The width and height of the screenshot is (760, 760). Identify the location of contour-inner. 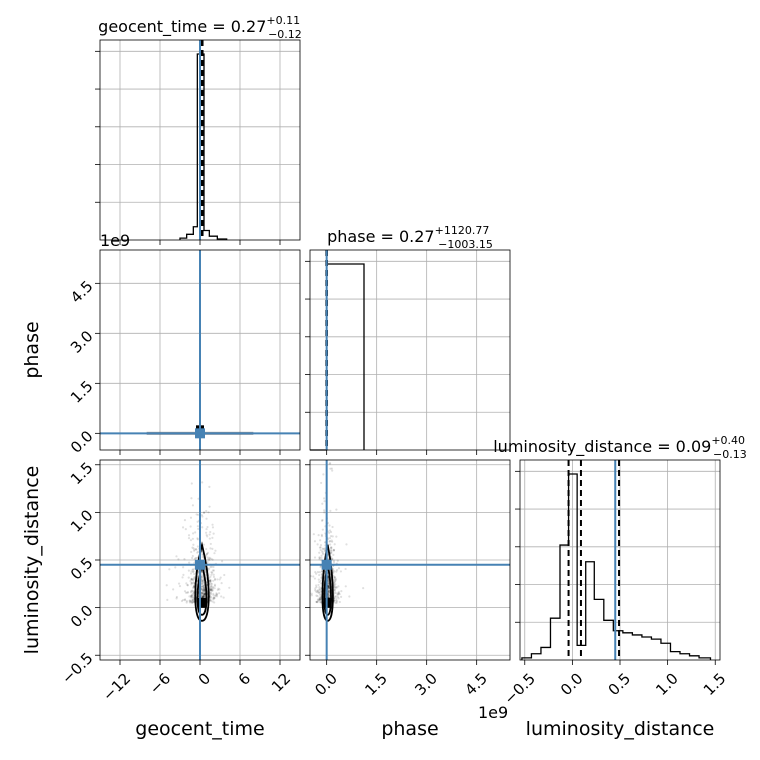
(202, 588).